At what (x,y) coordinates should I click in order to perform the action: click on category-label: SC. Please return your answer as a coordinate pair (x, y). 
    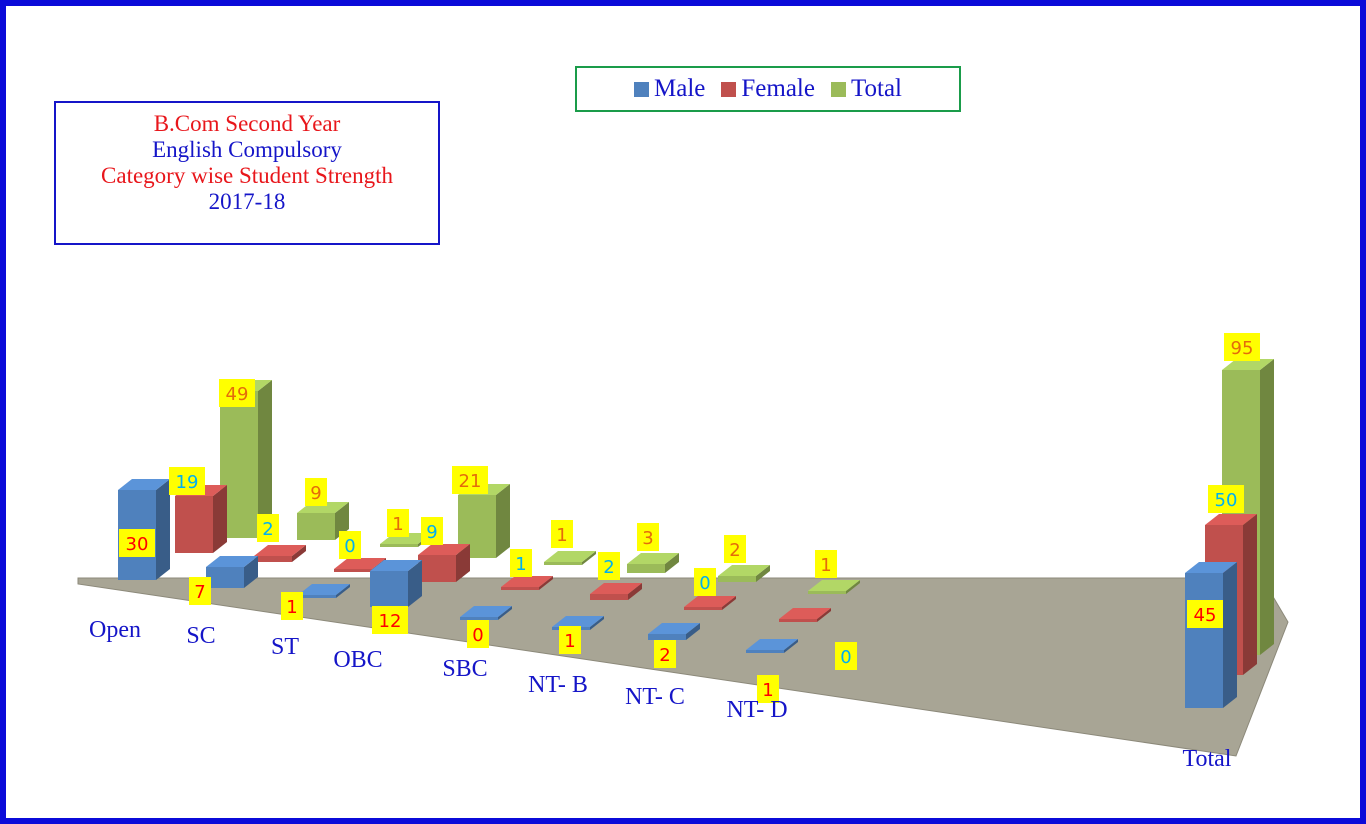
    Looking at the image, I should click on (200, 636).